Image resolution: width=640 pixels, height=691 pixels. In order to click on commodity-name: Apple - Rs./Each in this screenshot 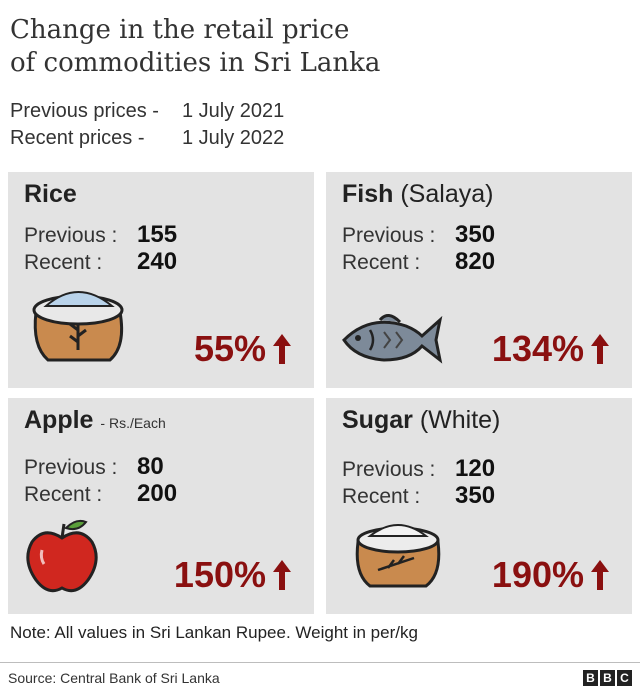, I will do `click(95, 420)`.